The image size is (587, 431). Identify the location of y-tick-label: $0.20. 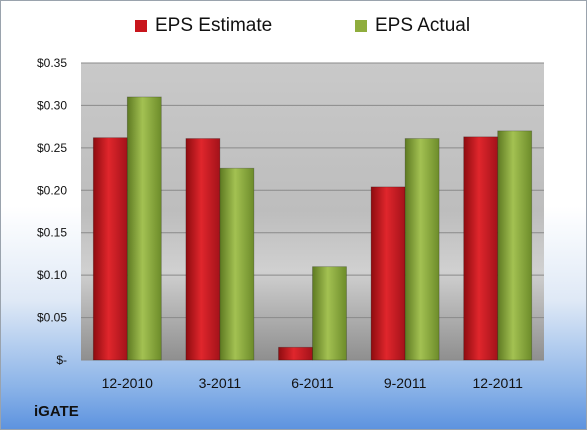
(52, 190).